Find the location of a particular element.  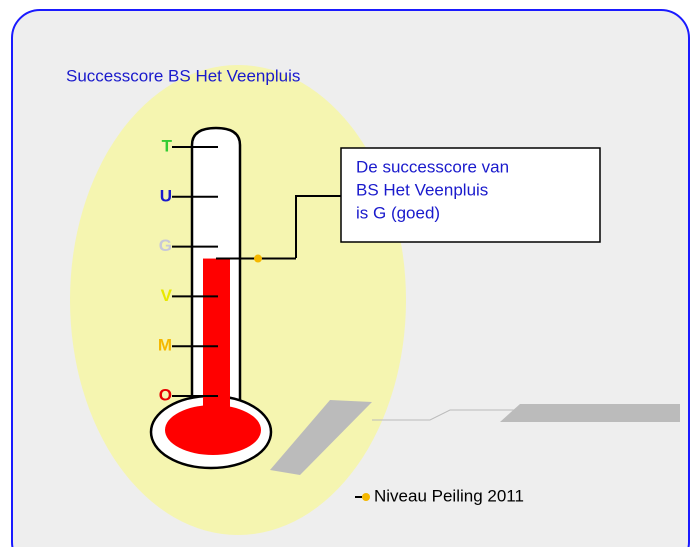

y-tick-label: T is located at coordinates (167, 145).